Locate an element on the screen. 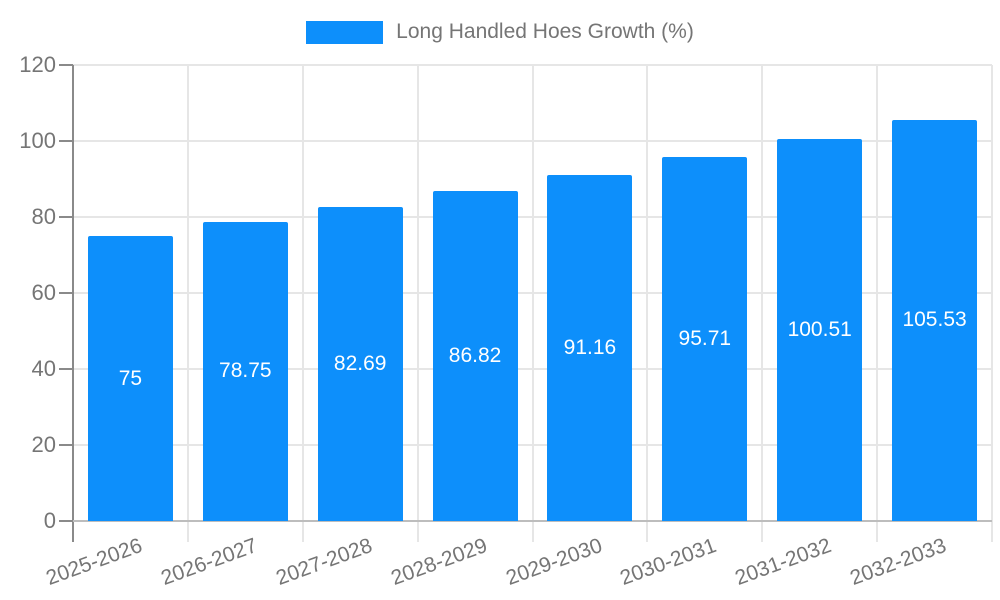 Image resolution: width=1000 pixels, height=600 pixels. x-tick-label: 2030-2031 is located at coordinates (668, 562).